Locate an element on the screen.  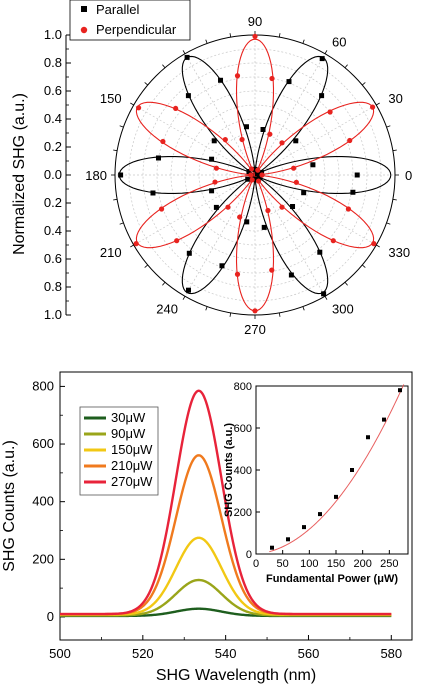
spectra-legend-label: 150μW is located at coordinates (132, 449).